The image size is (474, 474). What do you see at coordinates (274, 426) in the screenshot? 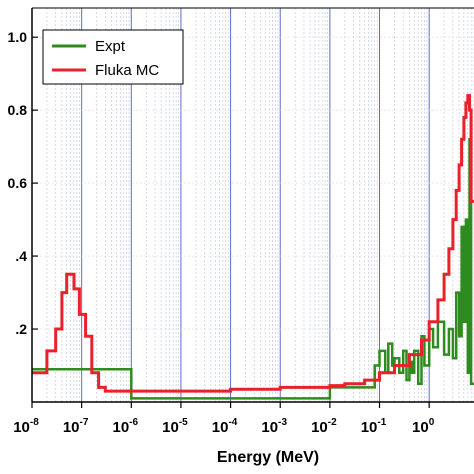
I see `x-tick-label: 10⁻³` at bounding box center [274, 426].